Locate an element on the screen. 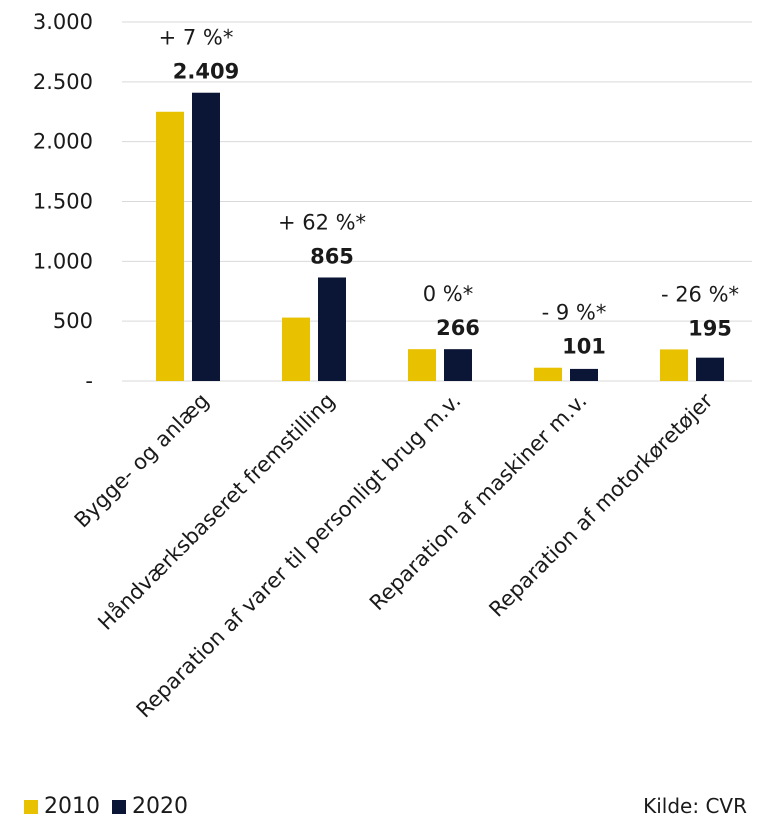 This screenshot has height=822, width=775. legend-item-2010: 2010 is located at coordinates (62, 806).